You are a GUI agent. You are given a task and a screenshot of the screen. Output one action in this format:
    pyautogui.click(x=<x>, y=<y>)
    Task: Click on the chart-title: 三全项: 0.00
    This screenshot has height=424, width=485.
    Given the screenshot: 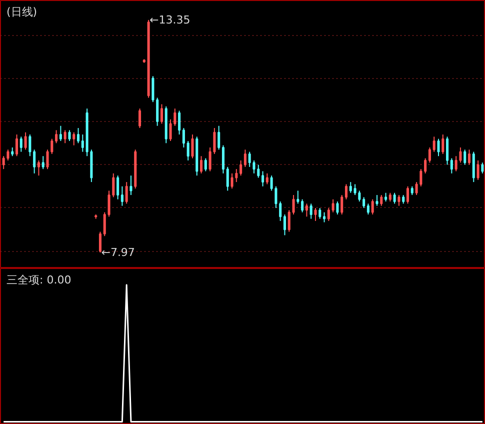 What is the action you would take?
    pyautogui.click(x=39, y=280)
    